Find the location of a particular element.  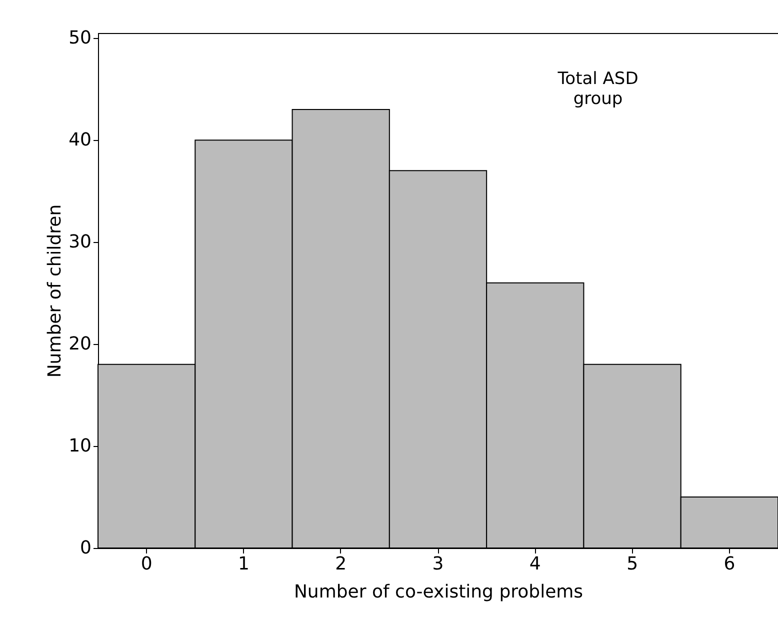

y-axis-title: Number of children is located at coordinates (55, 291).